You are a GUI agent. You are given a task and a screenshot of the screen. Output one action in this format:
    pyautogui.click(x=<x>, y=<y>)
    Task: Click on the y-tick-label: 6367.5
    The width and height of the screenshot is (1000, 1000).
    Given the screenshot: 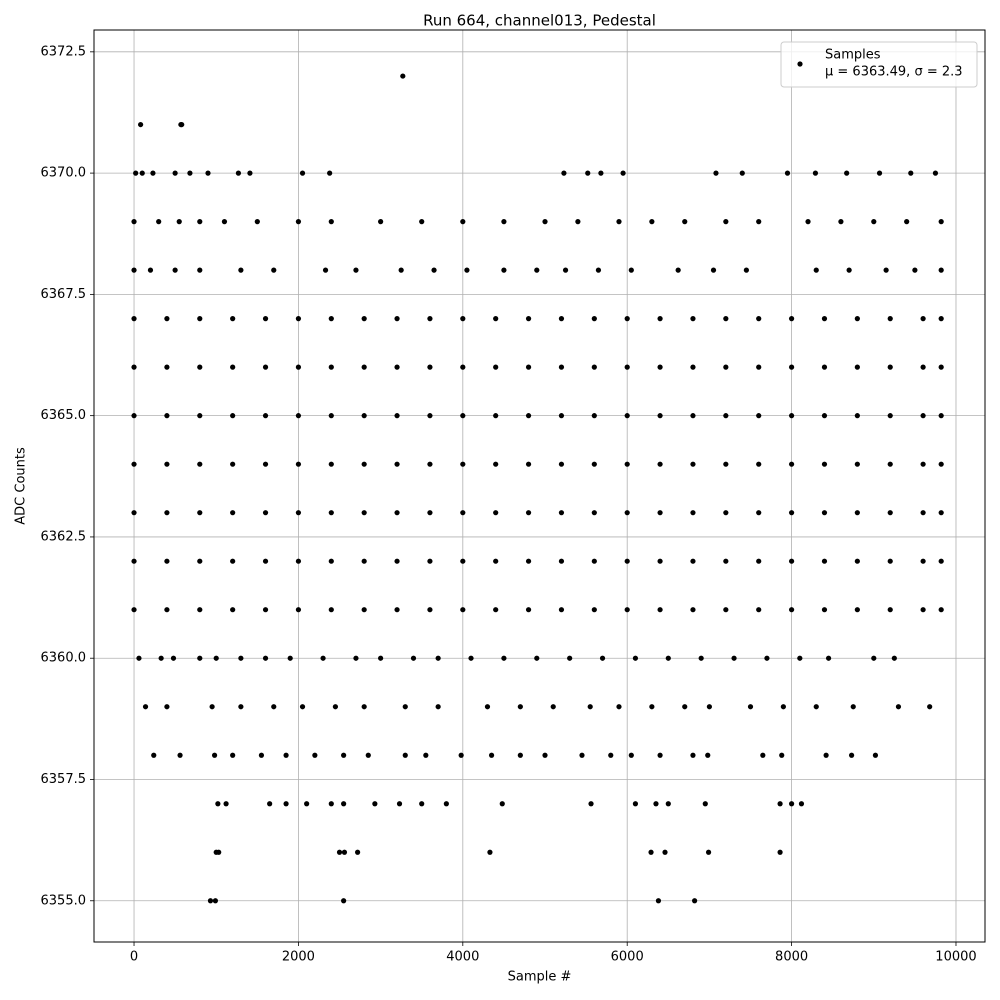 What is the action you would take?
    pyautogui.click(x=64, y=294)
    